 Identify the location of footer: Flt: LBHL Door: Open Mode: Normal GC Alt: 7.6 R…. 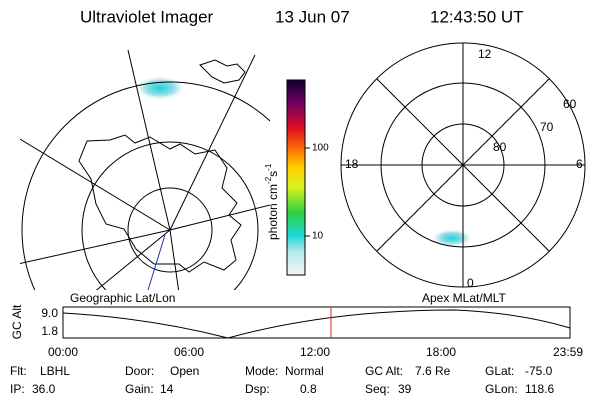
(282, 380).